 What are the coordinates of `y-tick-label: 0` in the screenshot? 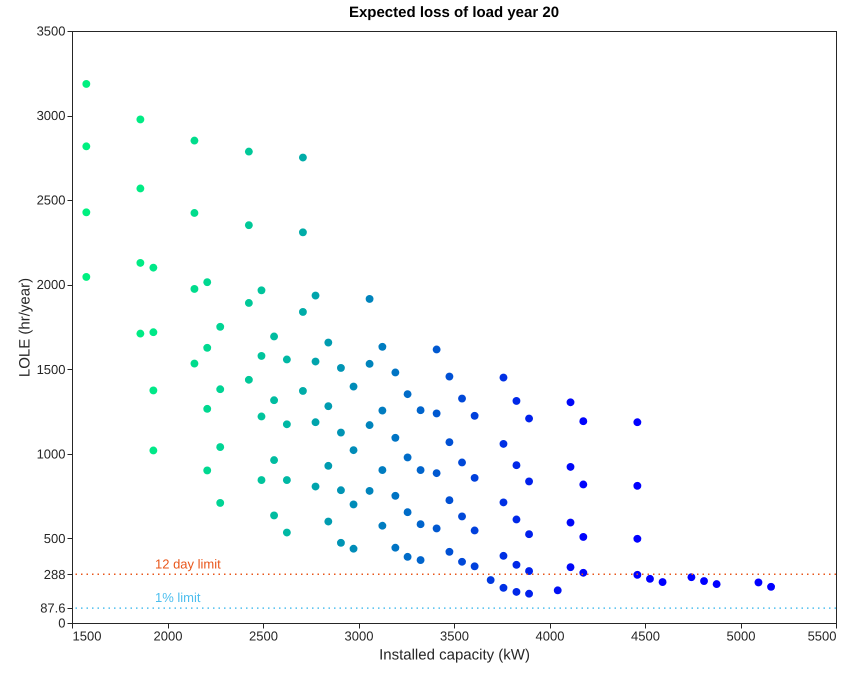 It's located at (62, 623).